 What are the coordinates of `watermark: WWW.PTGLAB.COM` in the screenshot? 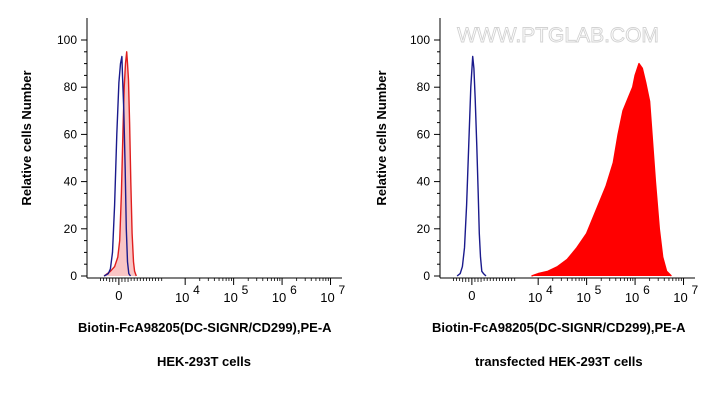 It's located at (558, 35).